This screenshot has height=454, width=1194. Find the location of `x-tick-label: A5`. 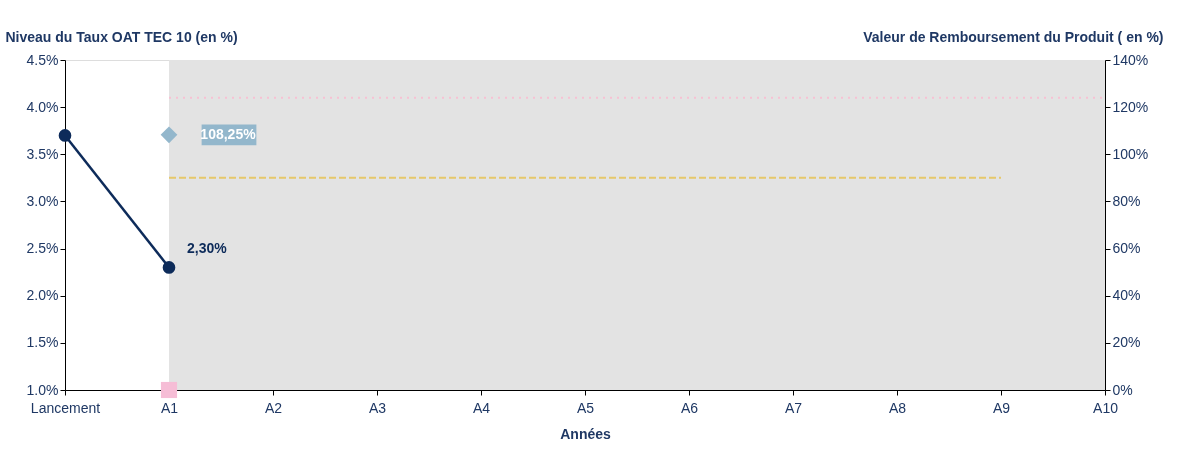

x-tick-label: A5 is located at coordinates (585, 407).